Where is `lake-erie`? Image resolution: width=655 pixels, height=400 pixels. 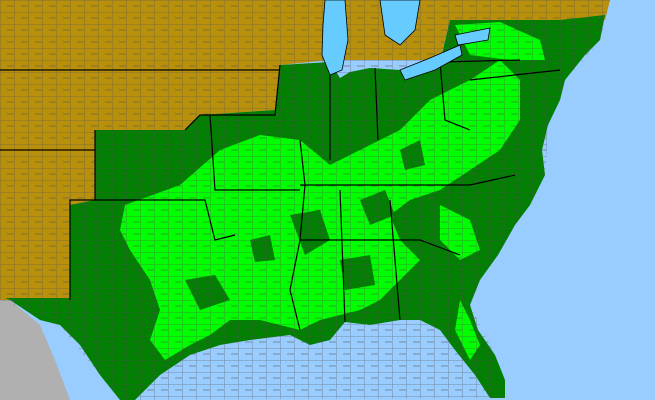 lake-erie is located at coordinates (431, 62).